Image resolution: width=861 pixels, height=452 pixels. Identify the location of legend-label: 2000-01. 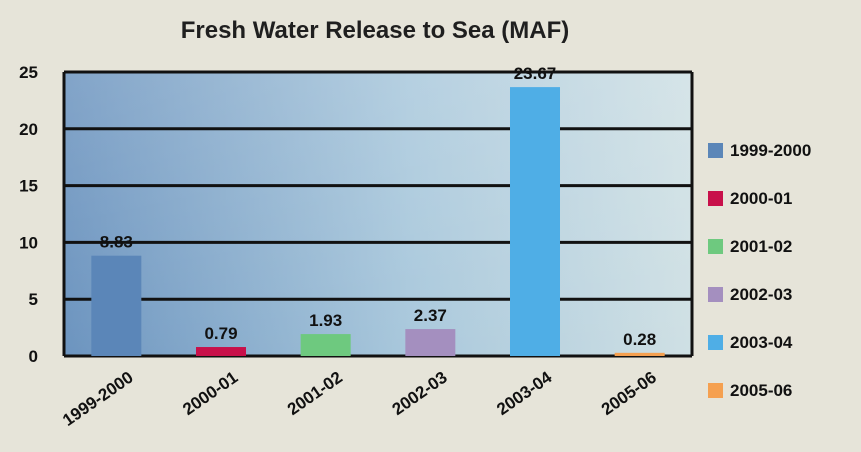
(761, 198).